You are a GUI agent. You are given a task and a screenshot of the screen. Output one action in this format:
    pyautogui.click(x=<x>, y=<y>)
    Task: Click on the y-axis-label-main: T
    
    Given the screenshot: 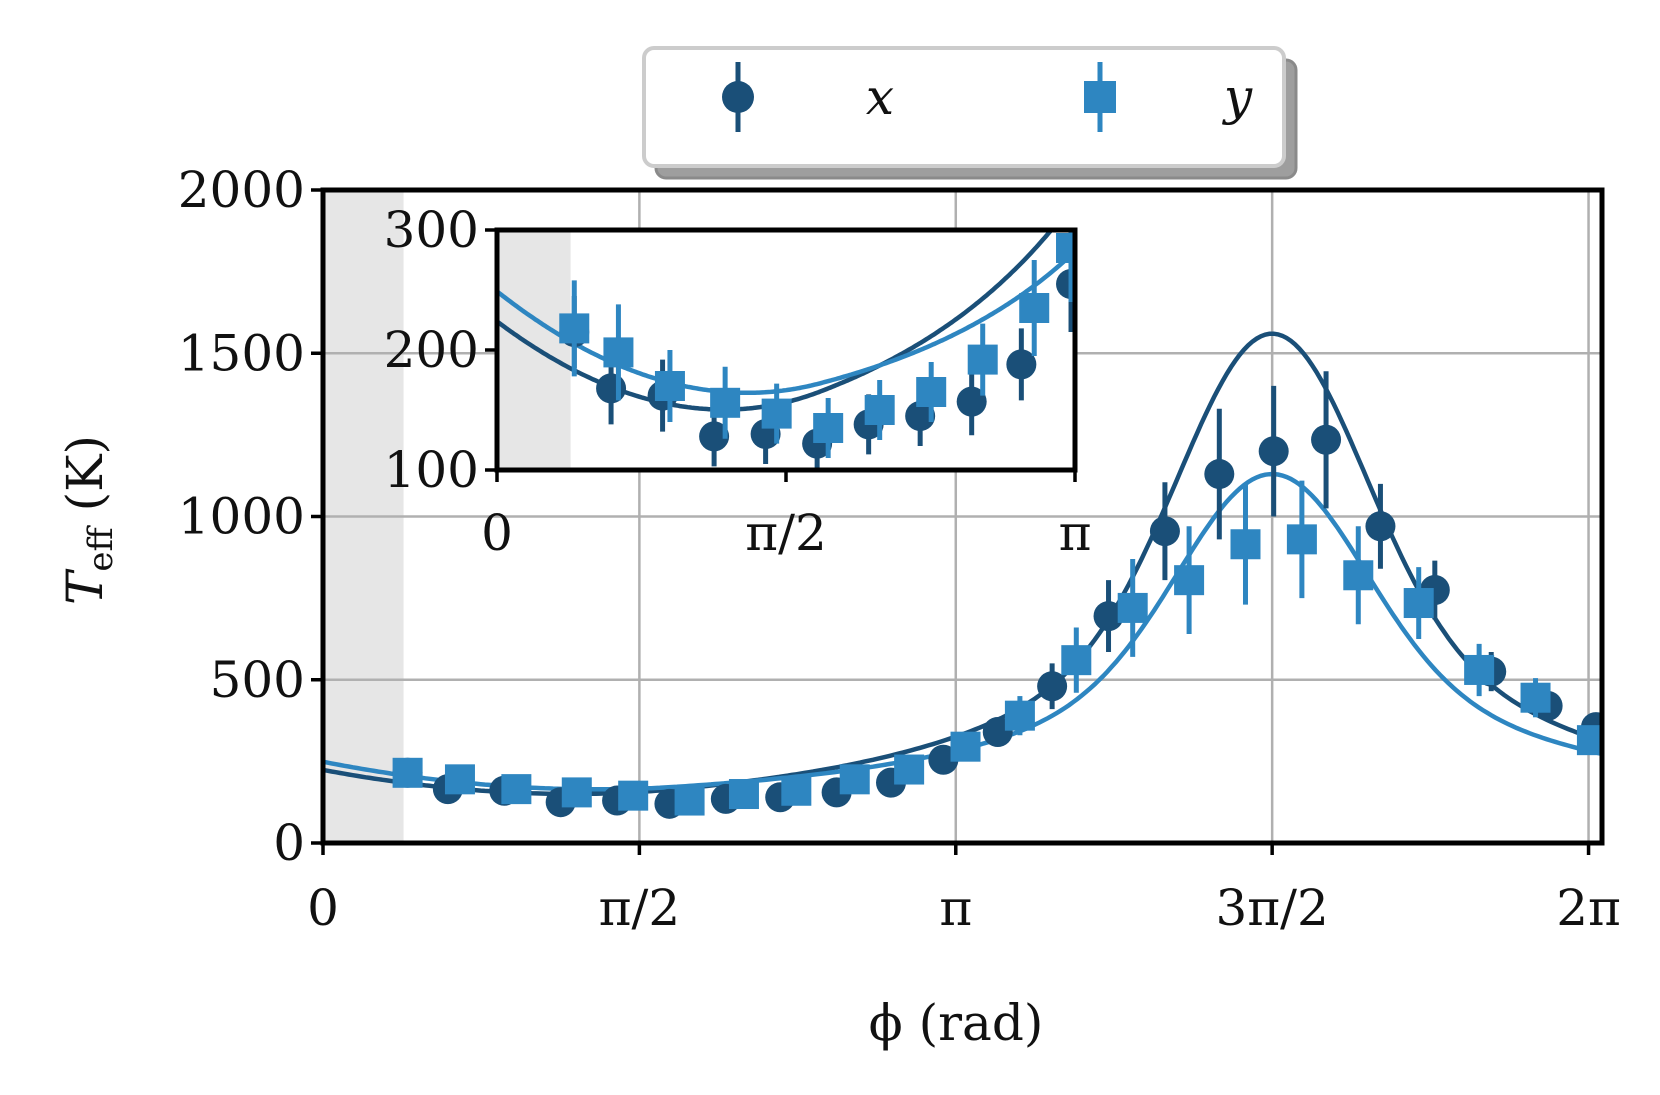 What is the action you would take?
    pyautogui.click(x=85, y=586)
    